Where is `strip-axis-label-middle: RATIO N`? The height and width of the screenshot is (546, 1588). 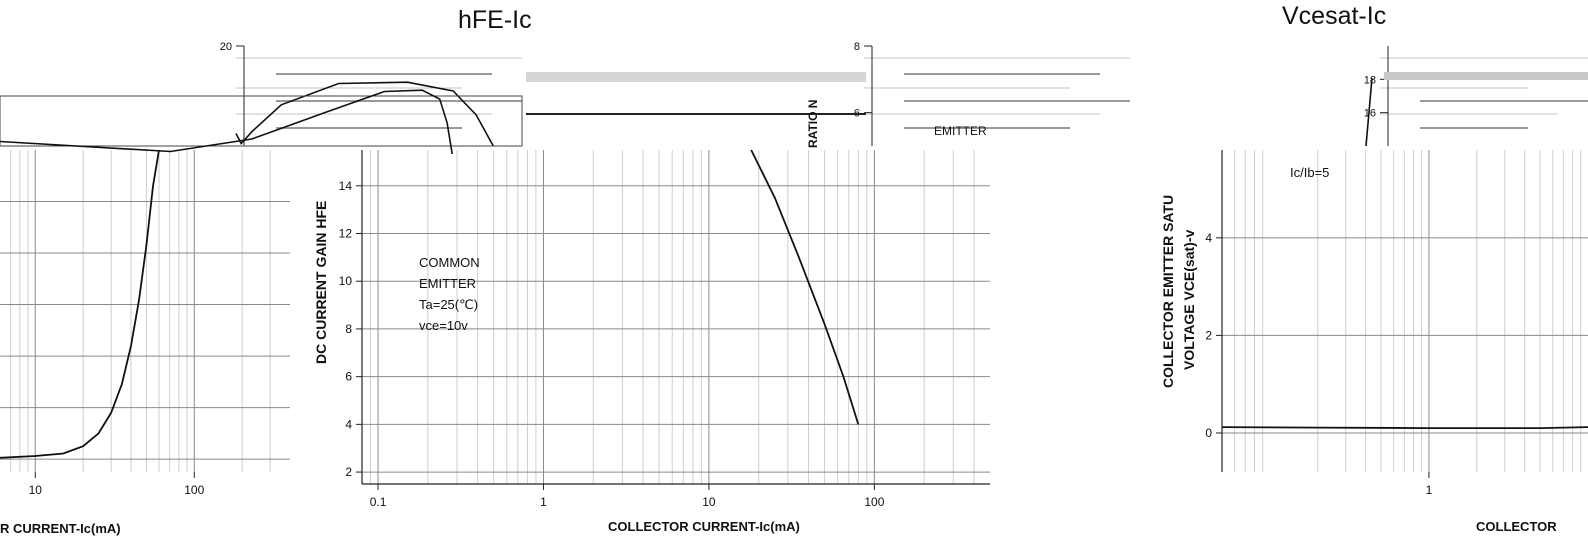
strip-axis-label-middle: RATIO N is located at coordinates (813, 123).